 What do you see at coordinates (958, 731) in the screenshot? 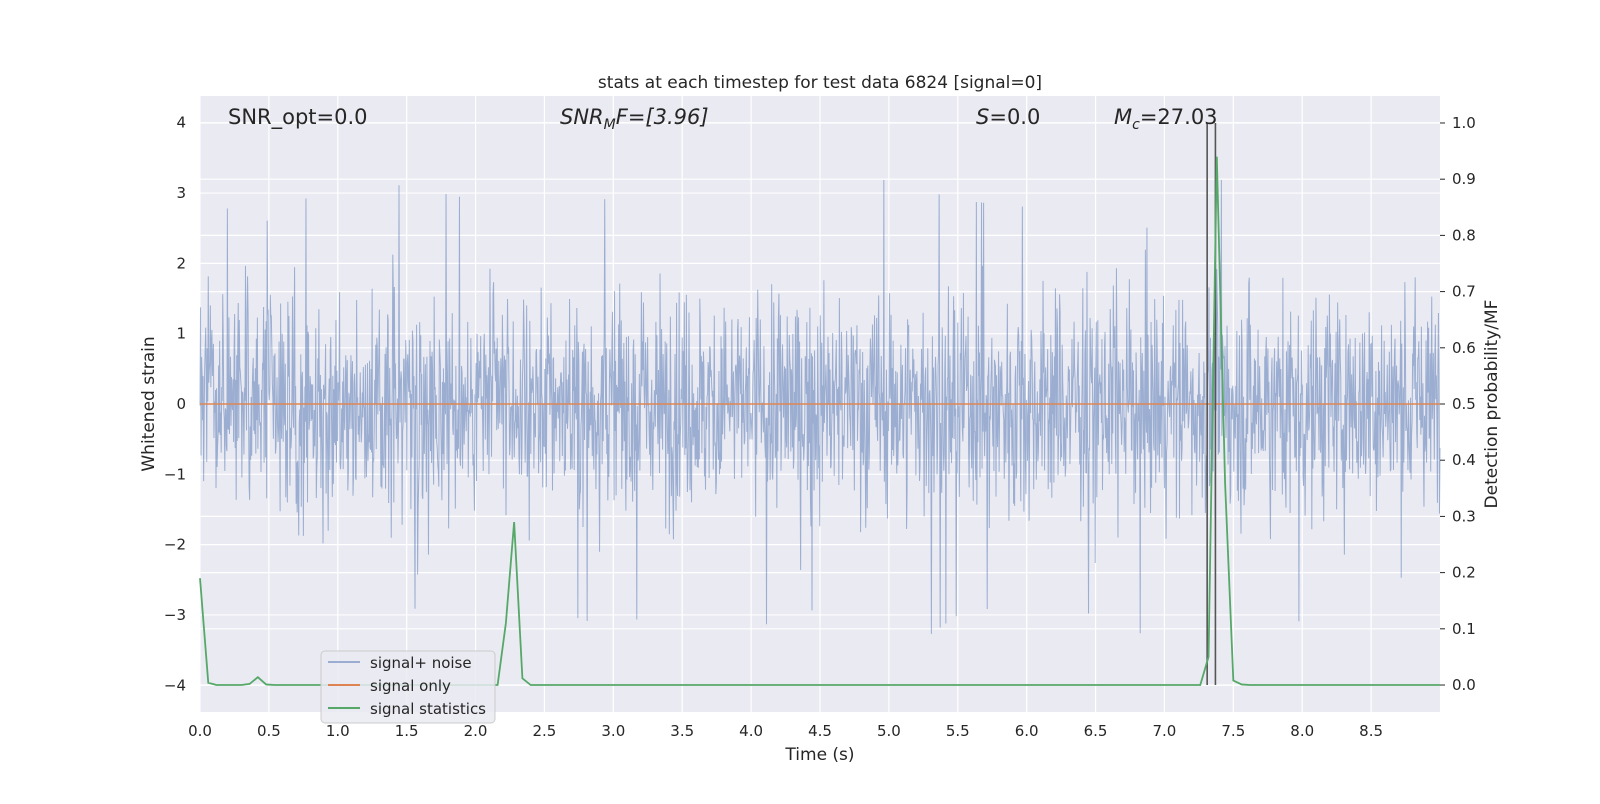
I see `x-tick-label: 5.5` at bounding box center [958, 731].